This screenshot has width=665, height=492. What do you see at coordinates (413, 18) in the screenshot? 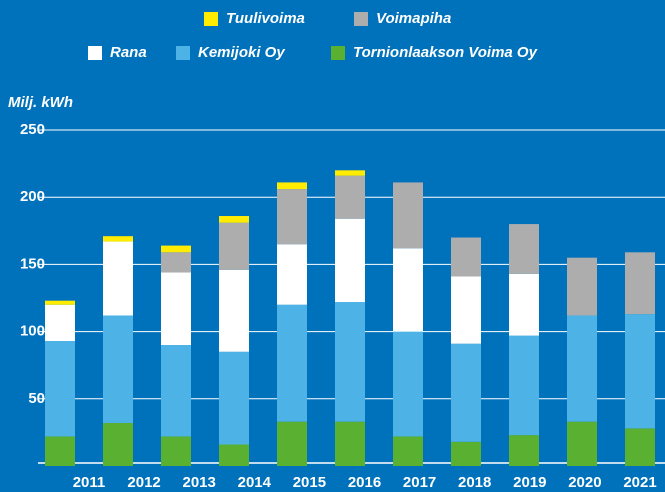
I see `legend-label: Voimapiha` at bounding box center [413, 18].